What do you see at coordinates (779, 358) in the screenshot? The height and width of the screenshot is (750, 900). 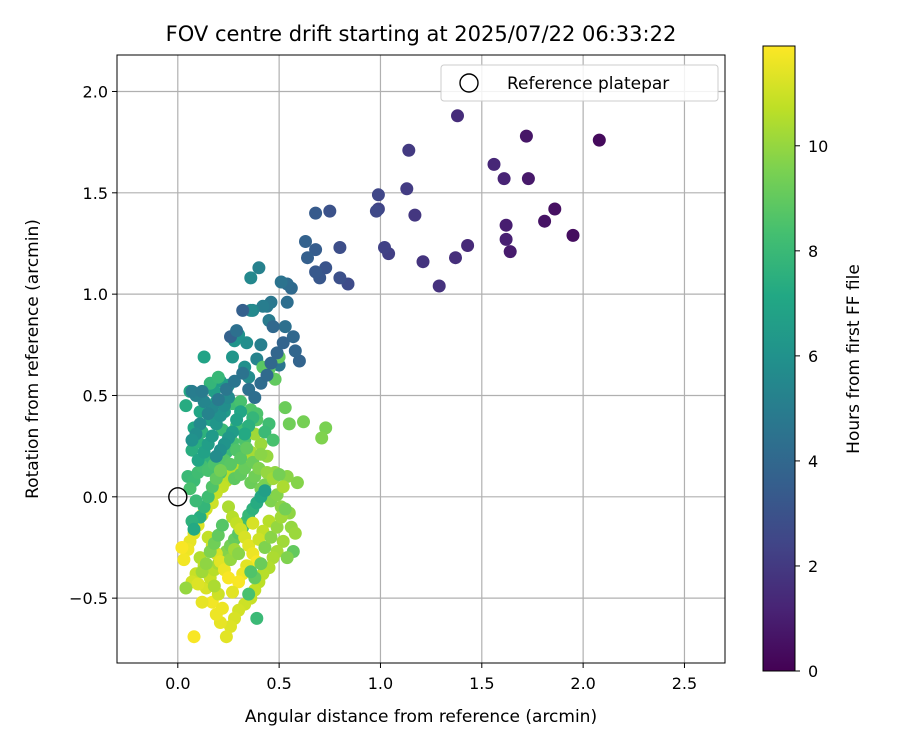 I see `colorbar-gradient` at bounding box center [779, 358].